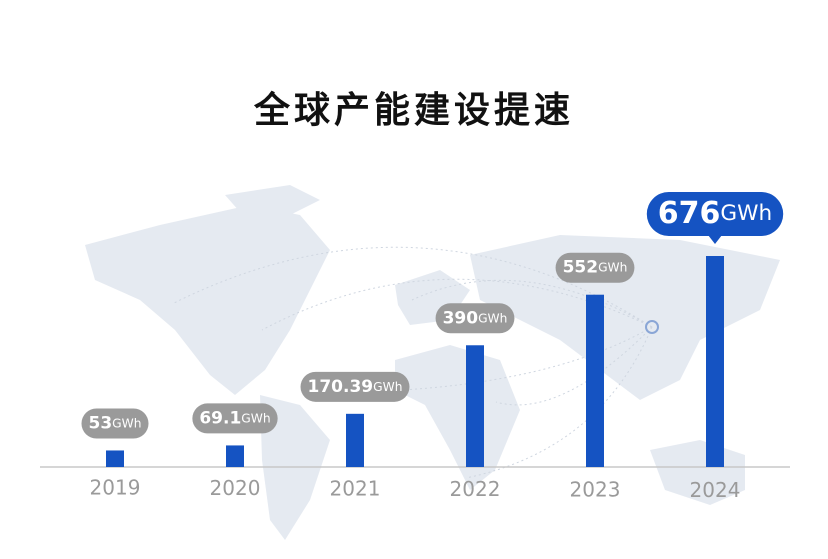 This screenshot has height=559, width=828. What do you see at coordinates (715, 490) in the screenshot?
I see `x-tick-label: 2024` at bounding box center [715, 490].